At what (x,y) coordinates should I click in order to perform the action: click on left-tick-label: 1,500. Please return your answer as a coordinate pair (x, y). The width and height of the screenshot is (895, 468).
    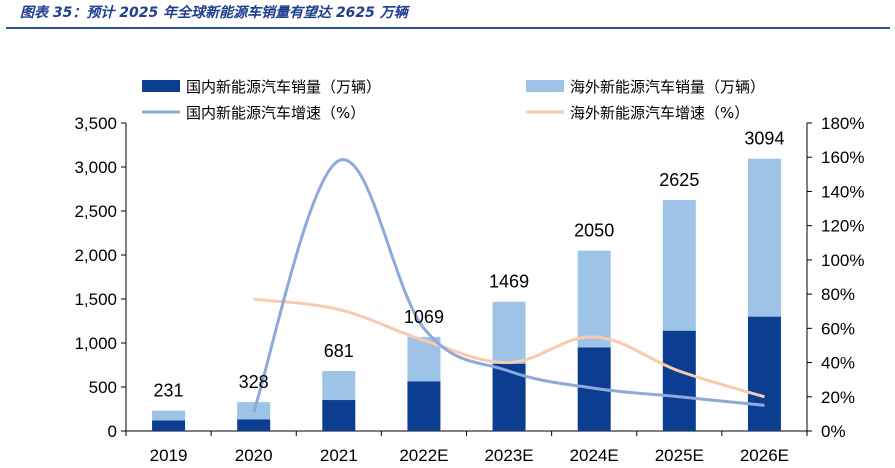
    Looking at the image, I should click on (95, 299).